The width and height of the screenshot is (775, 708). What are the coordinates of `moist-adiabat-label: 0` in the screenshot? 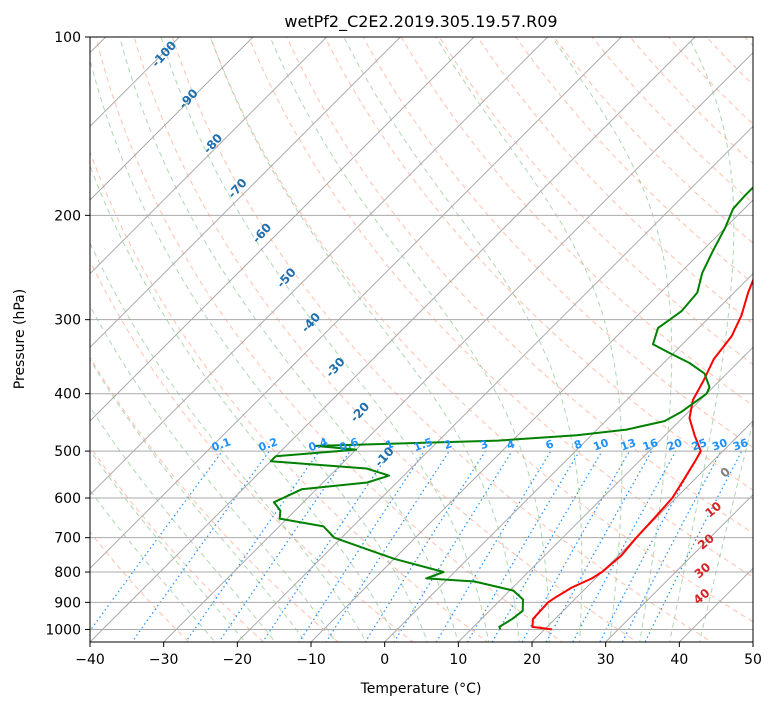 It's located at (725, 472).